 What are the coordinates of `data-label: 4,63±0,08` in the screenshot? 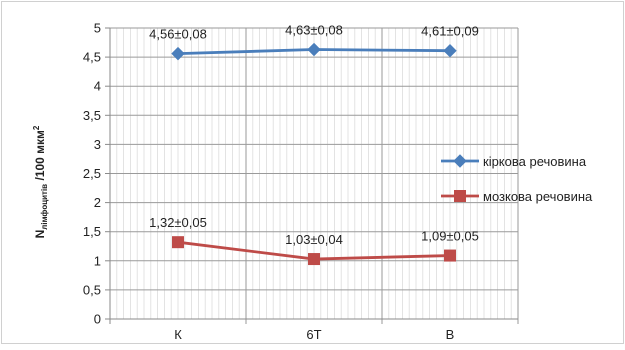 It's located at (314, 30).